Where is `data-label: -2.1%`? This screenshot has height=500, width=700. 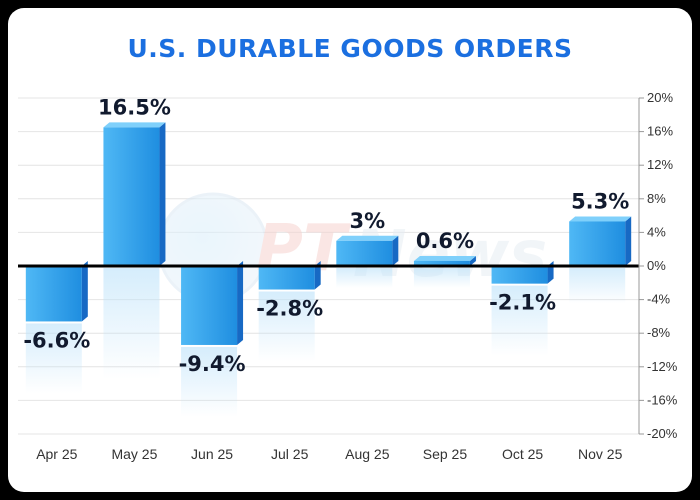 data-label: -2.1% is located at coordinates (522, 303).